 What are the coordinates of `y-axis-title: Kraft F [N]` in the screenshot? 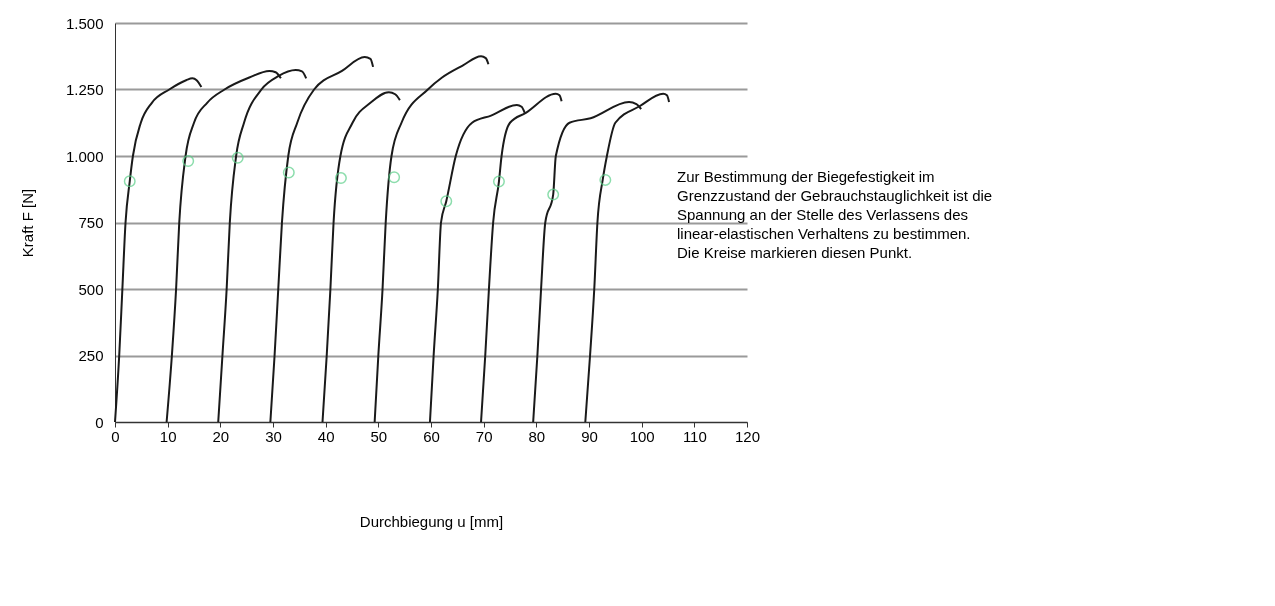 It's located at (27, 223).